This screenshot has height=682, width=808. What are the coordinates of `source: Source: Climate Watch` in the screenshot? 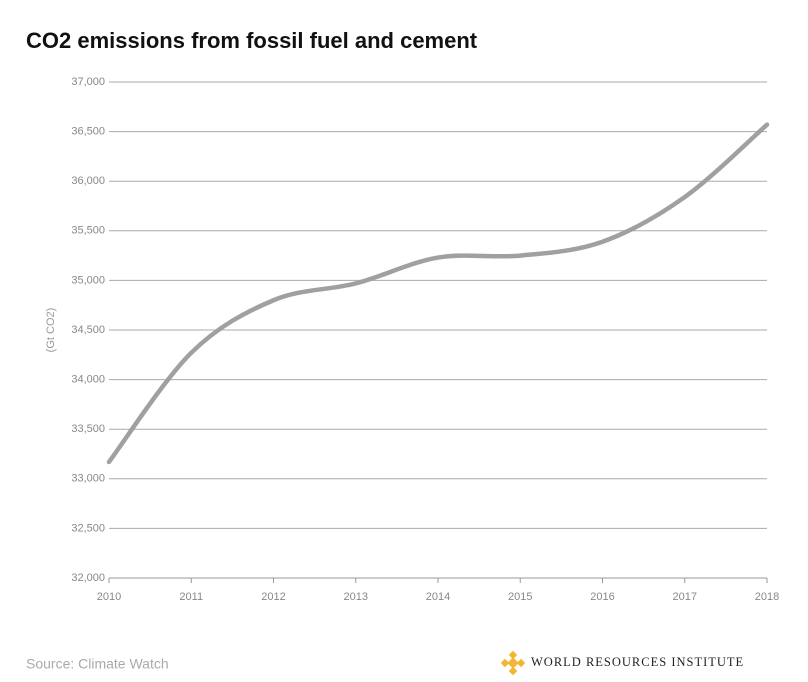 It's located at (97, 664).